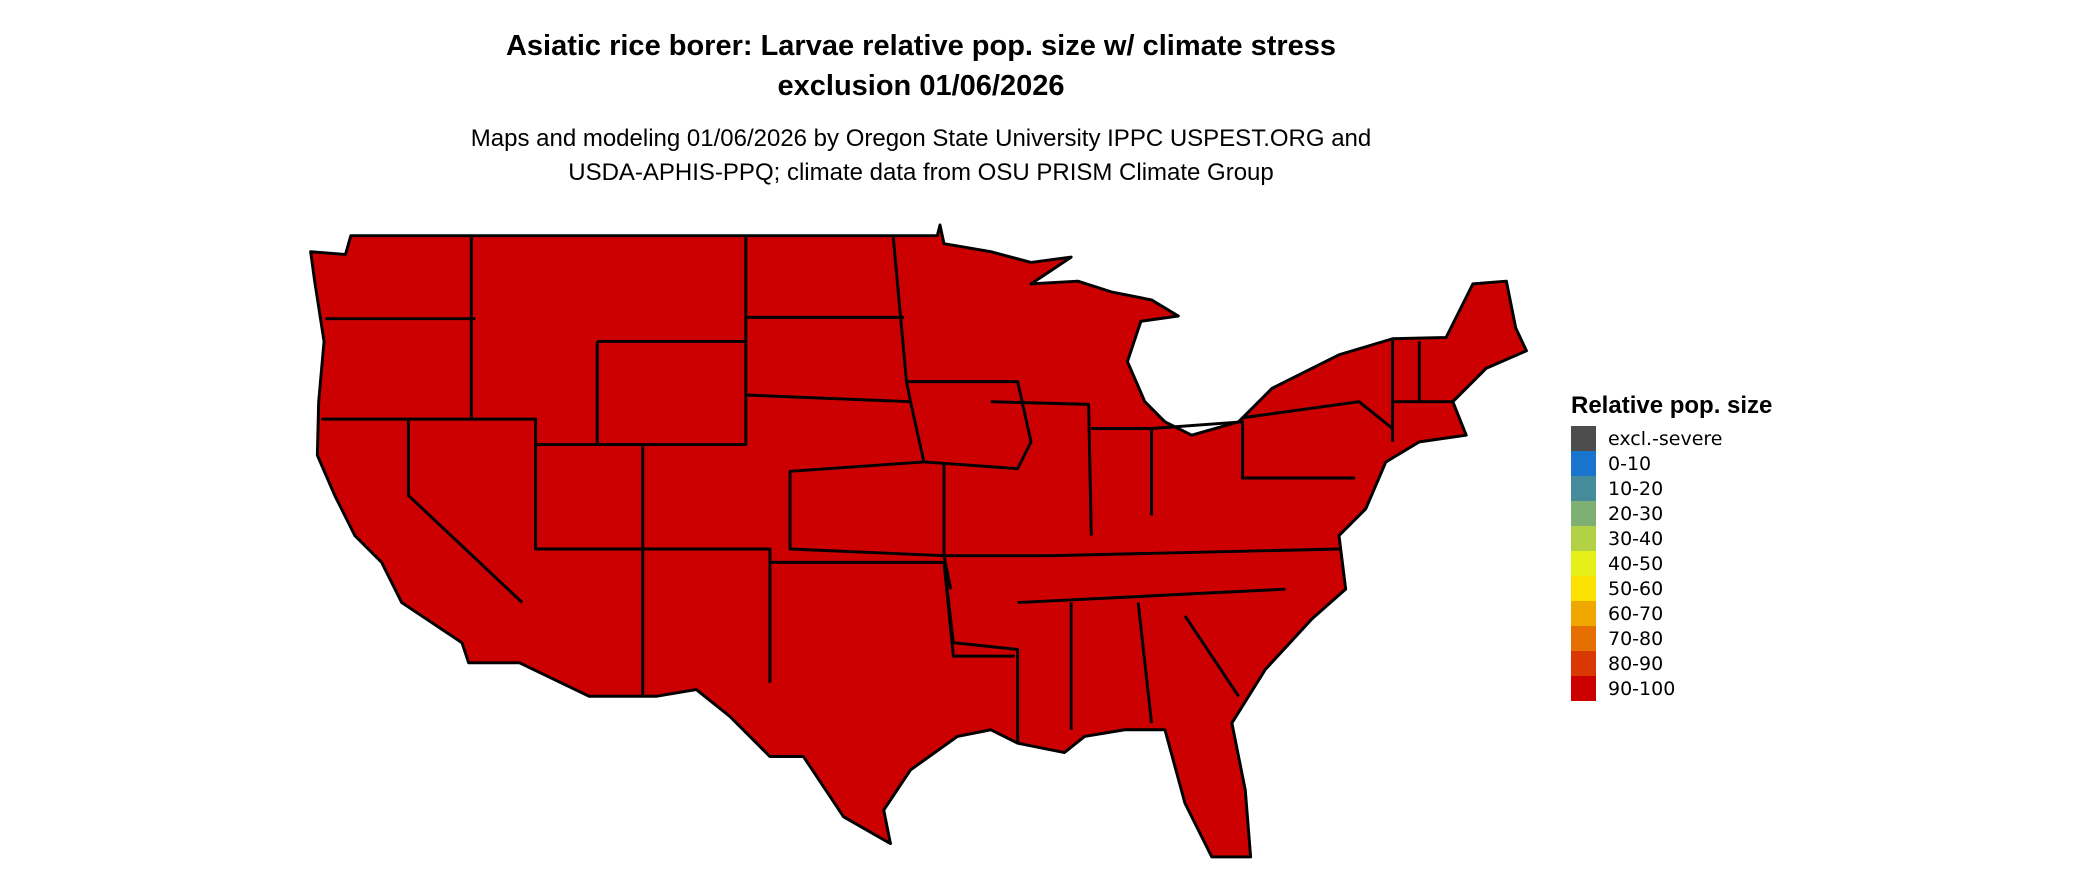 This screenshot has height=892, width=2100. I want to click on legend-label: 30-40, so click(1636, 538).